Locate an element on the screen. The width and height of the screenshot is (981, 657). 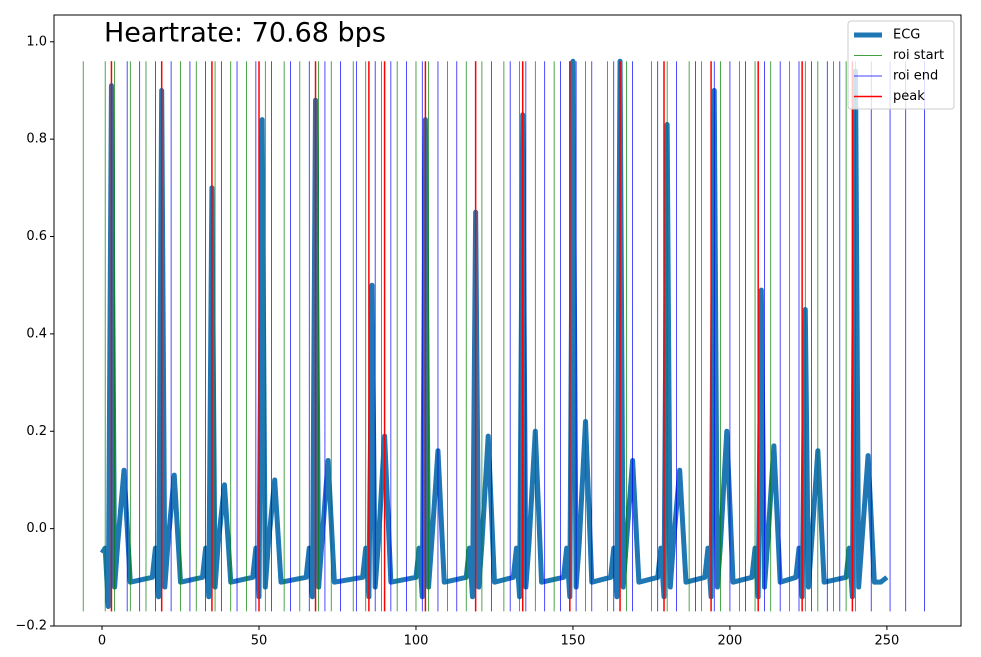
x-tick-label: 200 is located at coordinates (730, 641).